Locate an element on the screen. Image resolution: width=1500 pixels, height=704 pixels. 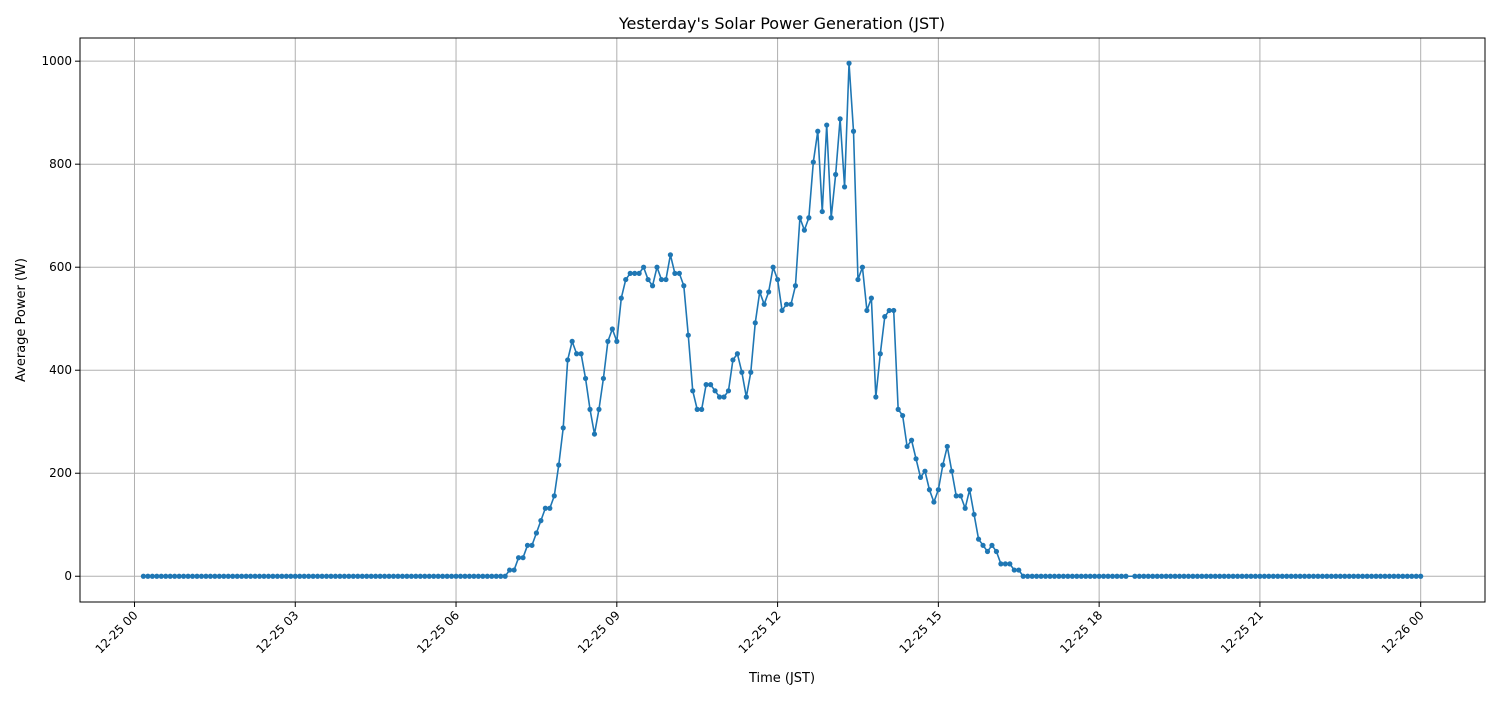
x-tick-label: 12-26 00 is located at coordinates (1403, 632).